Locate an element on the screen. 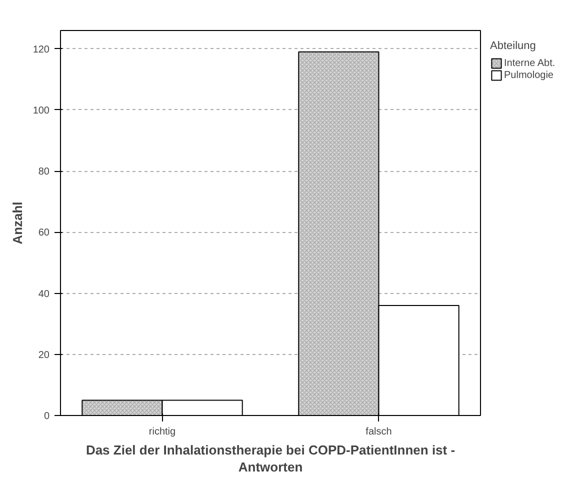  y-tick-label: 40 is located at coordinates (44, 294).